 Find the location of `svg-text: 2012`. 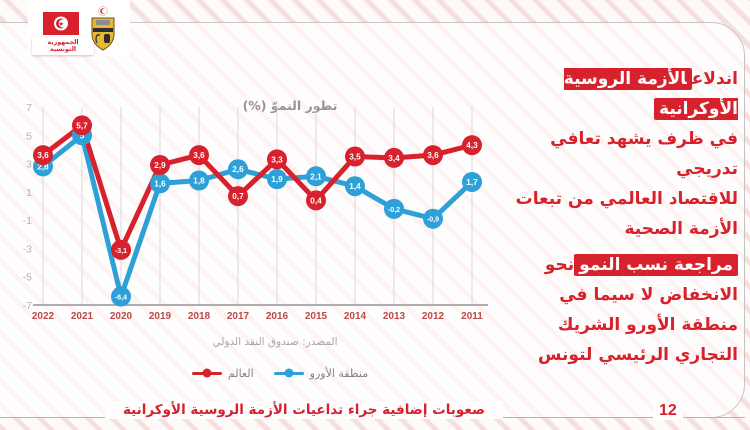

svg-text: 2012 is located at coordinates (433, 316).